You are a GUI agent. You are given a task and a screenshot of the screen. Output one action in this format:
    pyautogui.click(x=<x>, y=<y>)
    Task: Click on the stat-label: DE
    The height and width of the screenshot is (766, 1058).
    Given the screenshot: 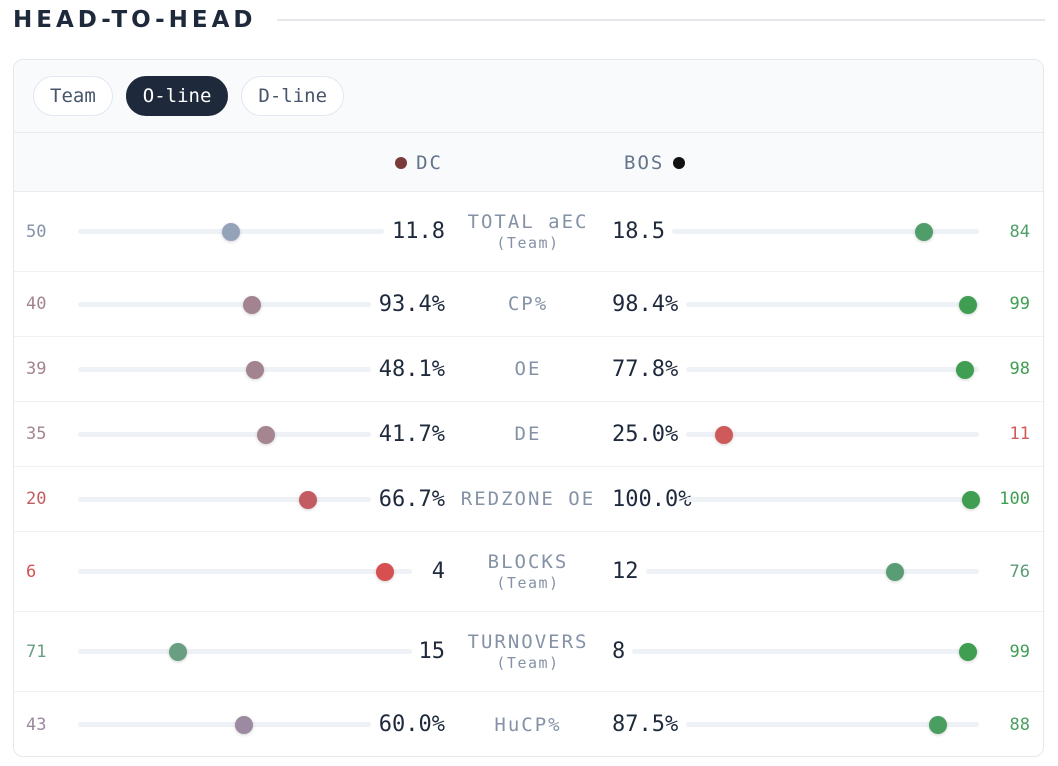 What is the action you would take?
    pyautogui.click(x=528, y=434)
    